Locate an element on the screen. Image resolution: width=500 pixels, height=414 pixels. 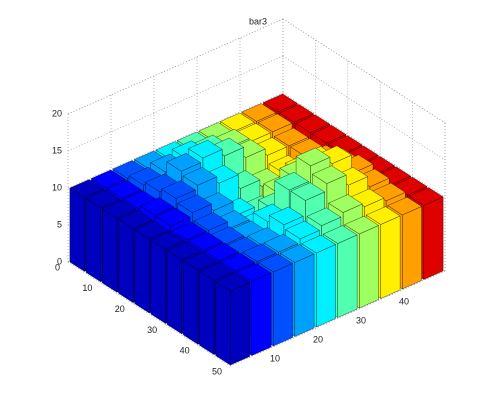
y-tick-label: 40 is located at coordinates (404, 301).